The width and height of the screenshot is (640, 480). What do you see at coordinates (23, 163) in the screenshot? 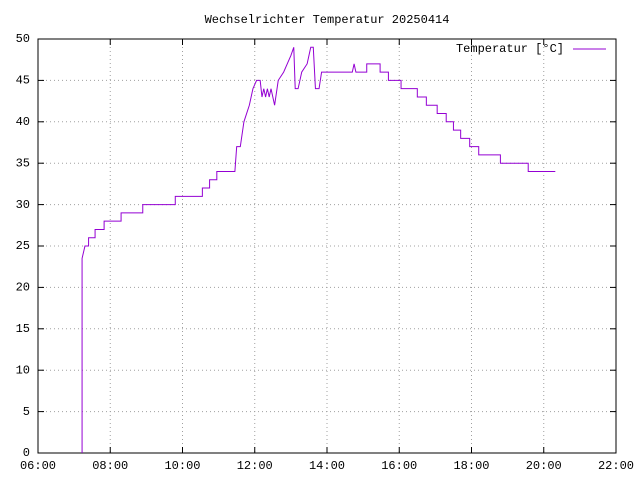
I see `y-tick-label: 35` at bounding box center [23, 163].